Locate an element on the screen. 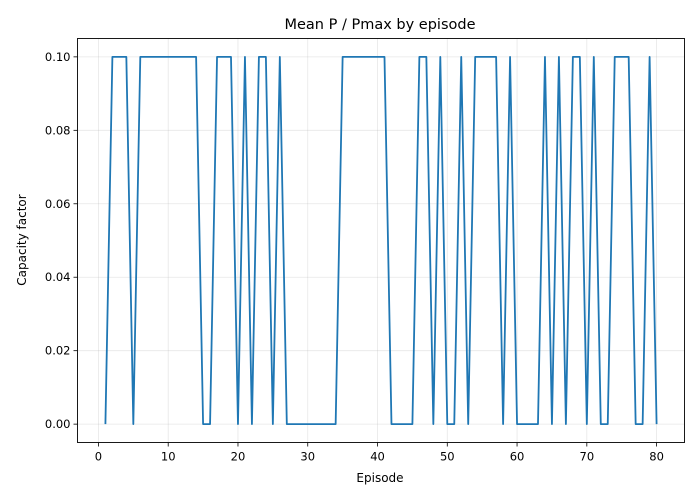 The width and height of the screenshot is (700, 504). x-tick-label: 80 is located at coordinates (656, 457).